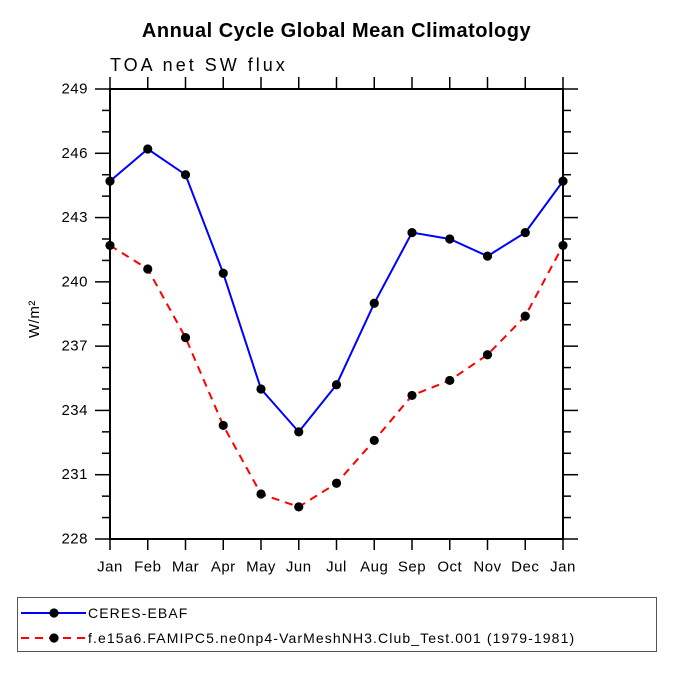  What do you see at coordinates (74, 410) in the screenshot?
I see `y-tick-label: 234` at bounding box center [74, 410].